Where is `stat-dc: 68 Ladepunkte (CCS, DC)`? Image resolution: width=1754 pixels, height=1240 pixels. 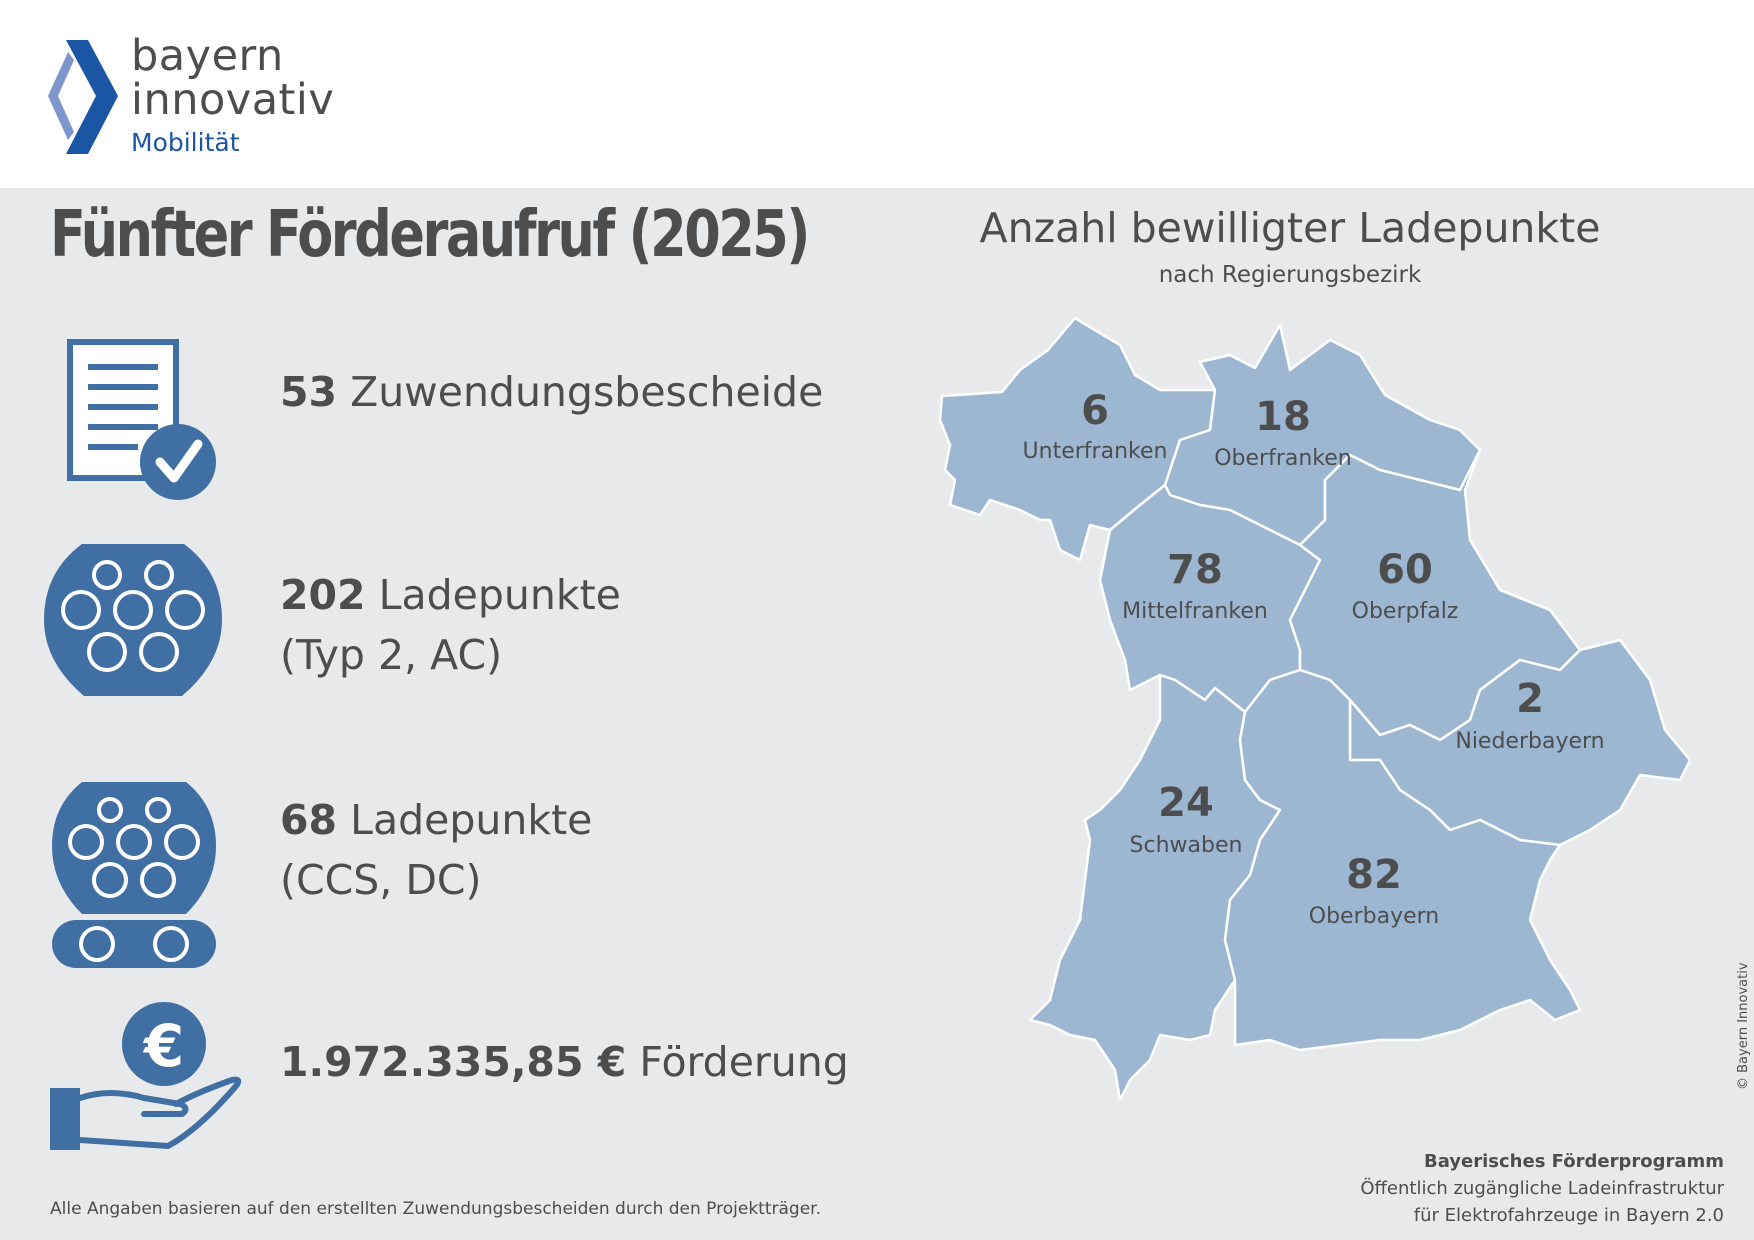 stat-dc: 68 Ladepunkte (CCS, DC) is located at coordinates (436, 850).